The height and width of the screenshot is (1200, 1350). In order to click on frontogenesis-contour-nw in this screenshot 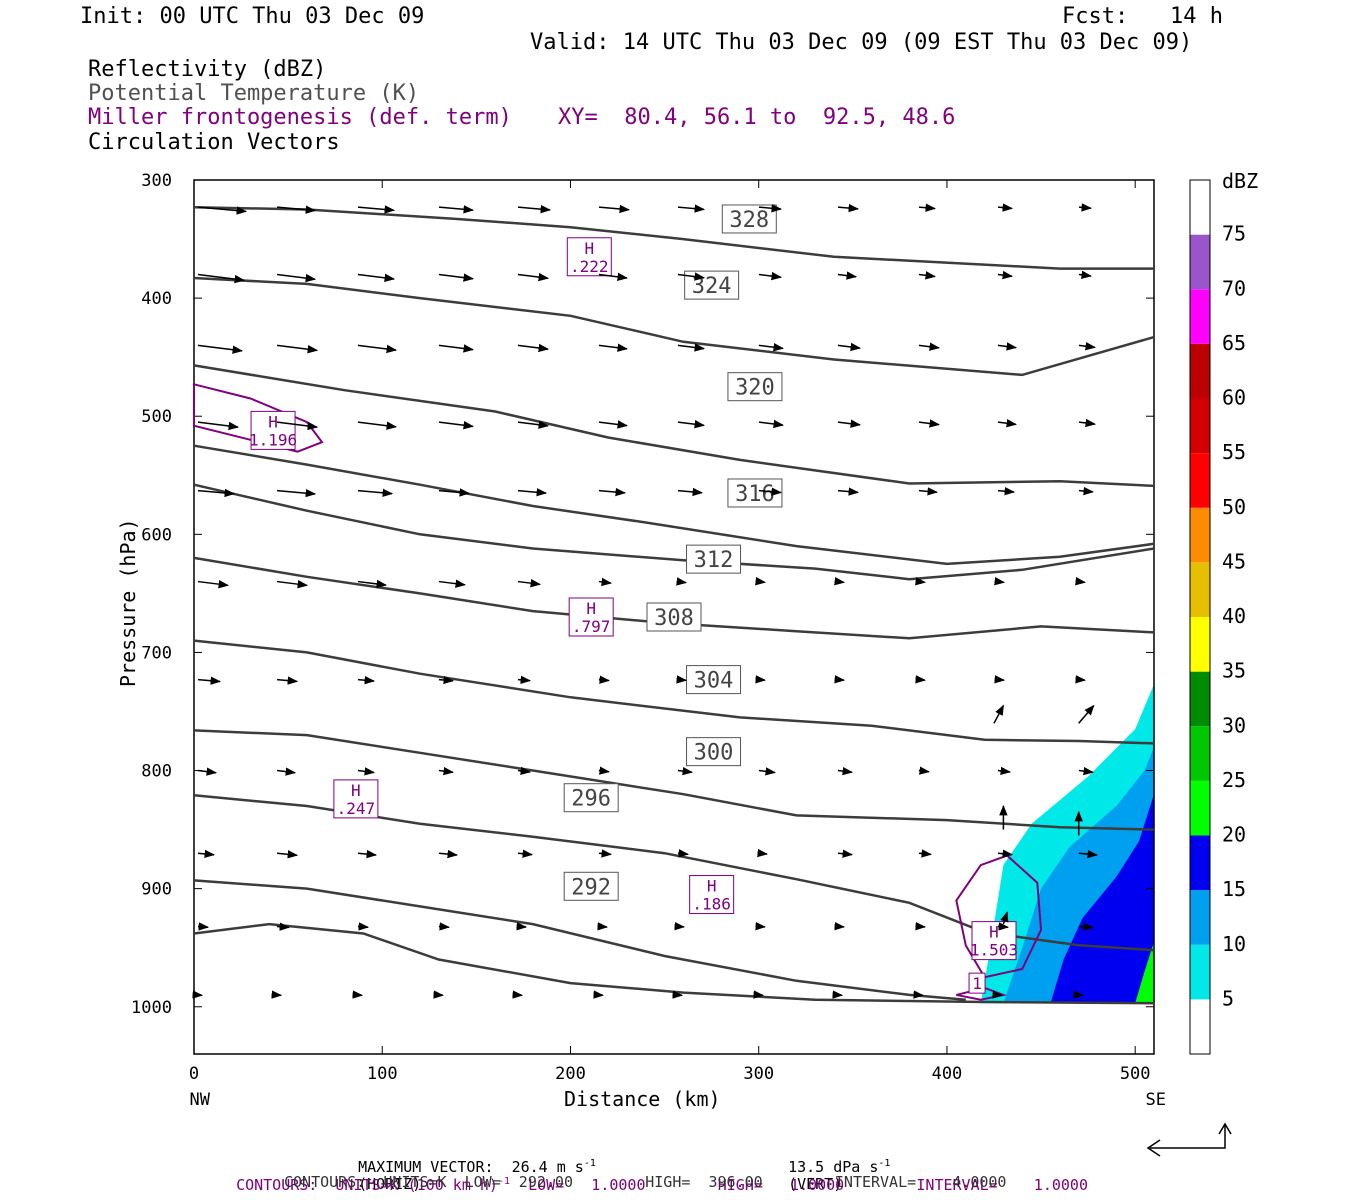, I will do `click(258, 418)`.